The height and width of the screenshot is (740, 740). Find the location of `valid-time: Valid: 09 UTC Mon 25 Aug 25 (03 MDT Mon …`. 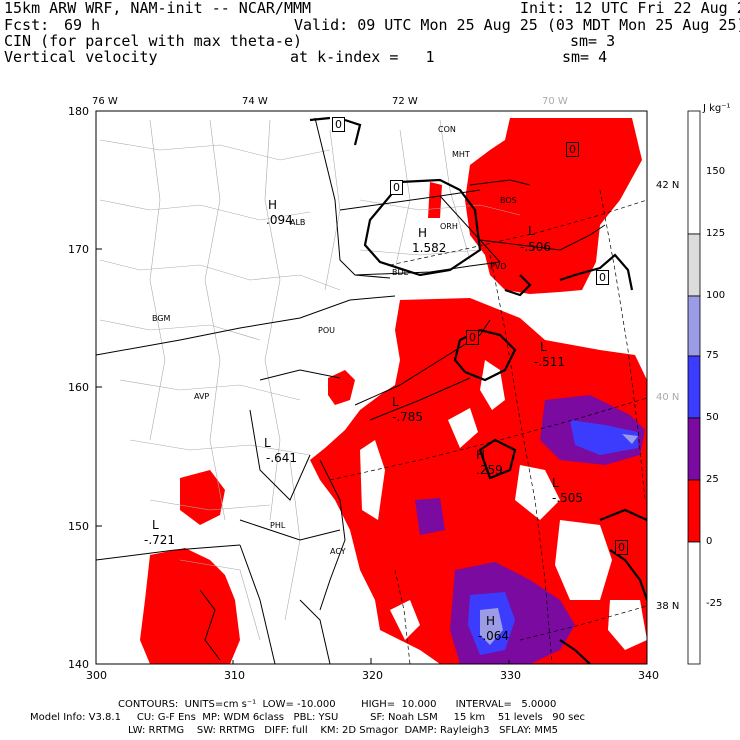

valid-time: Valid: 09 UTC Mon 25 Aug 25 (03 MDT Mon … is located at coordinates (517, 25).